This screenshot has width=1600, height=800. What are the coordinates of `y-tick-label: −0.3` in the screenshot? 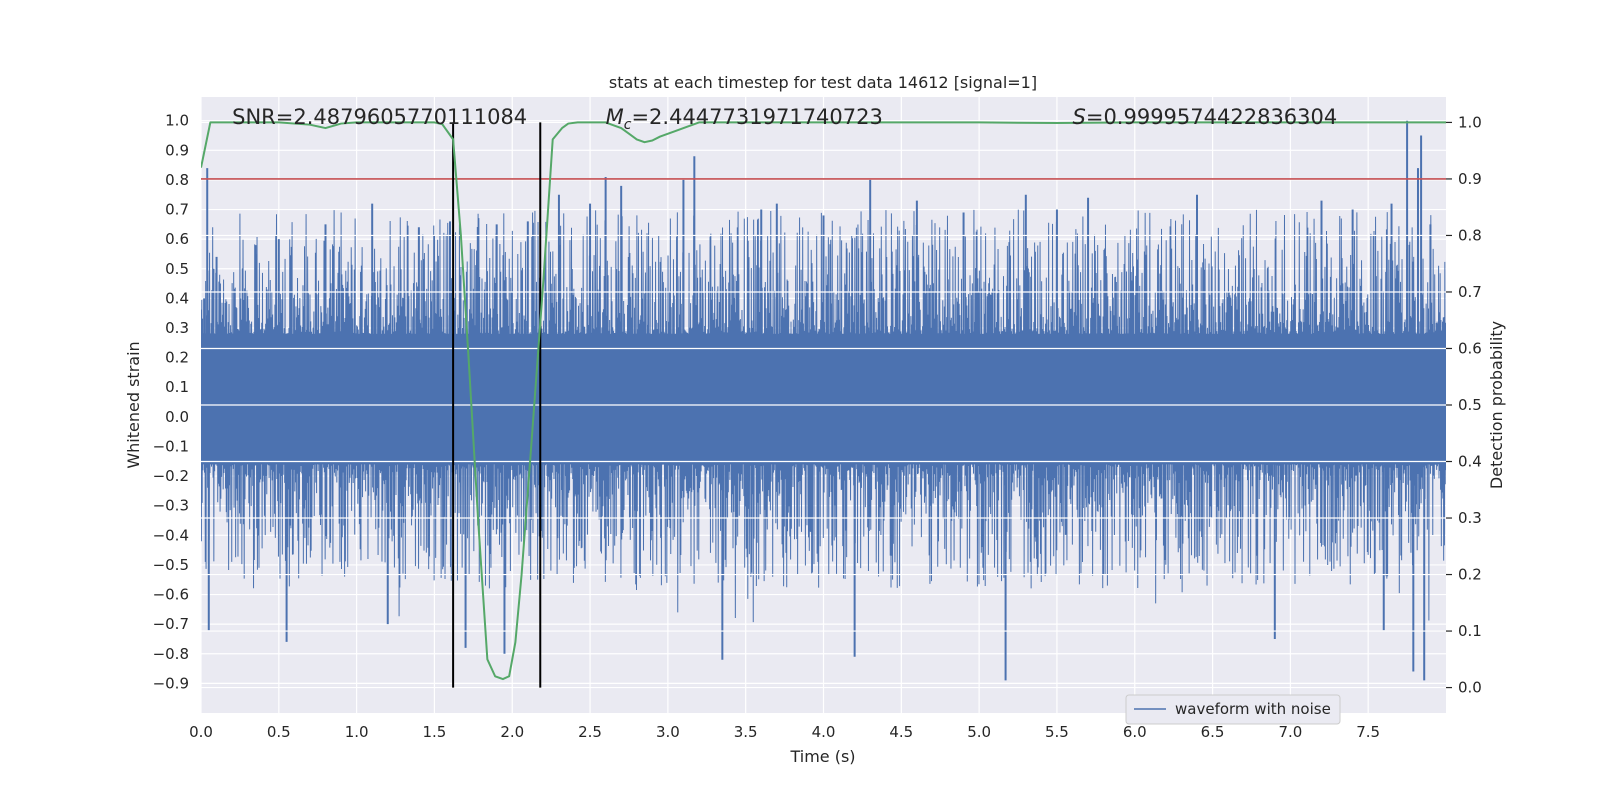 It's located at (171, 506).